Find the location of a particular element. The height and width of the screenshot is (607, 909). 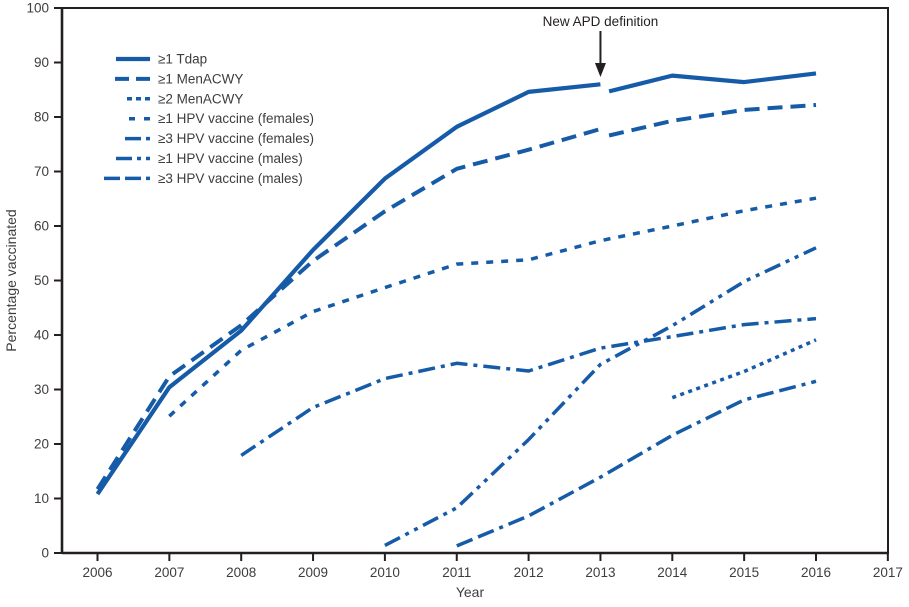

x-axis-title: Year is located at coordinates (470, 592).